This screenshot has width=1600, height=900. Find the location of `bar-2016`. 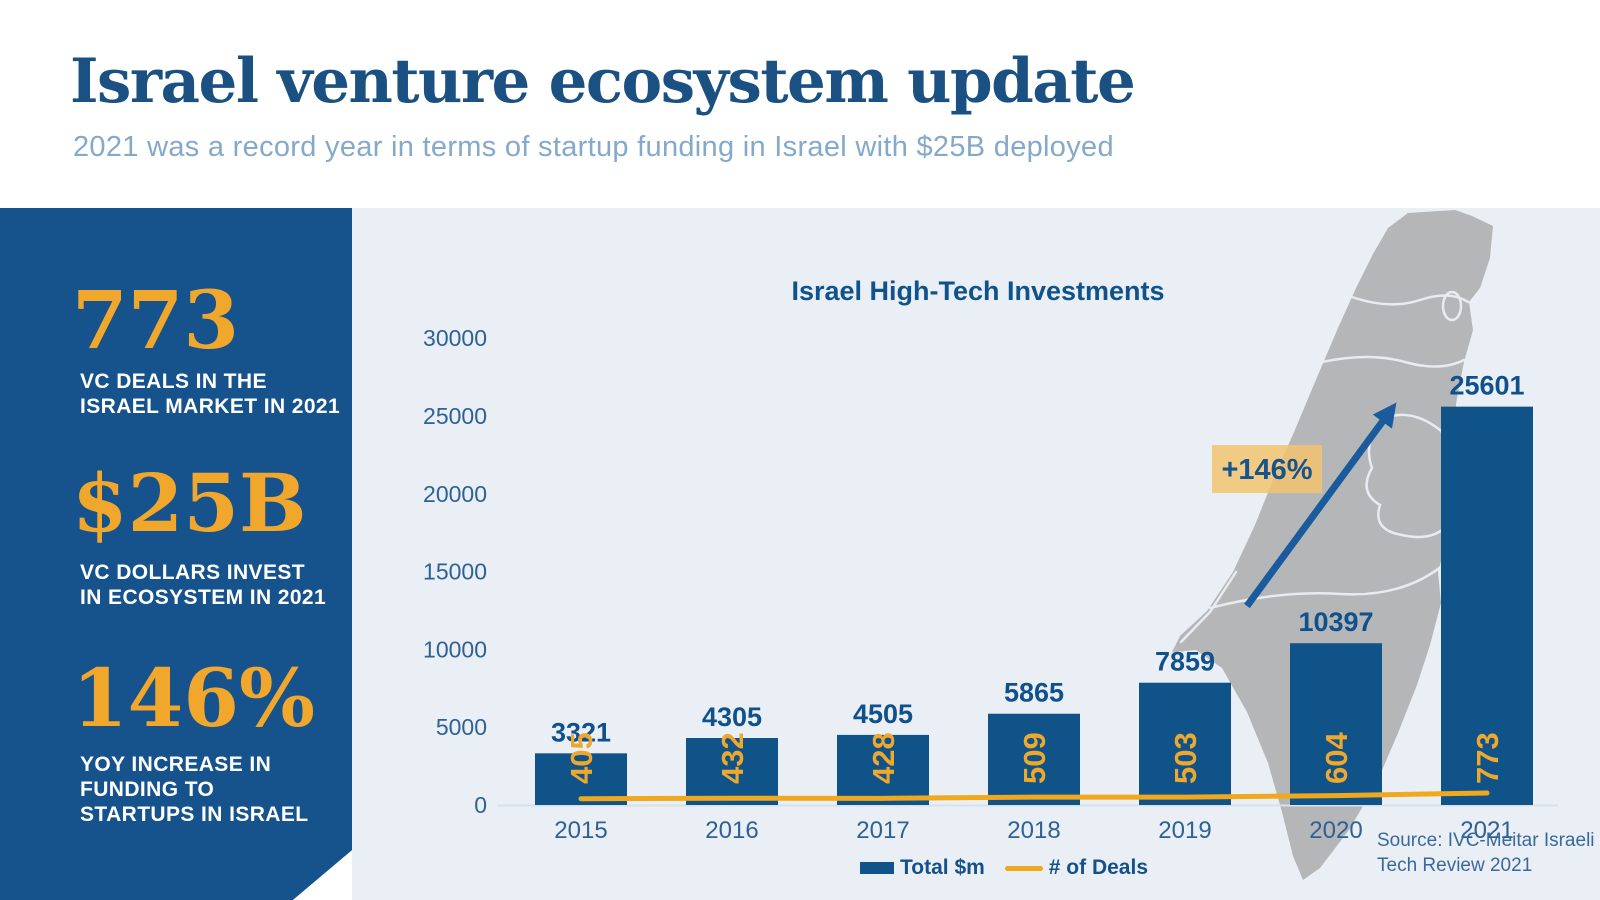

bar-2016 is located at coordinates (732, 771).